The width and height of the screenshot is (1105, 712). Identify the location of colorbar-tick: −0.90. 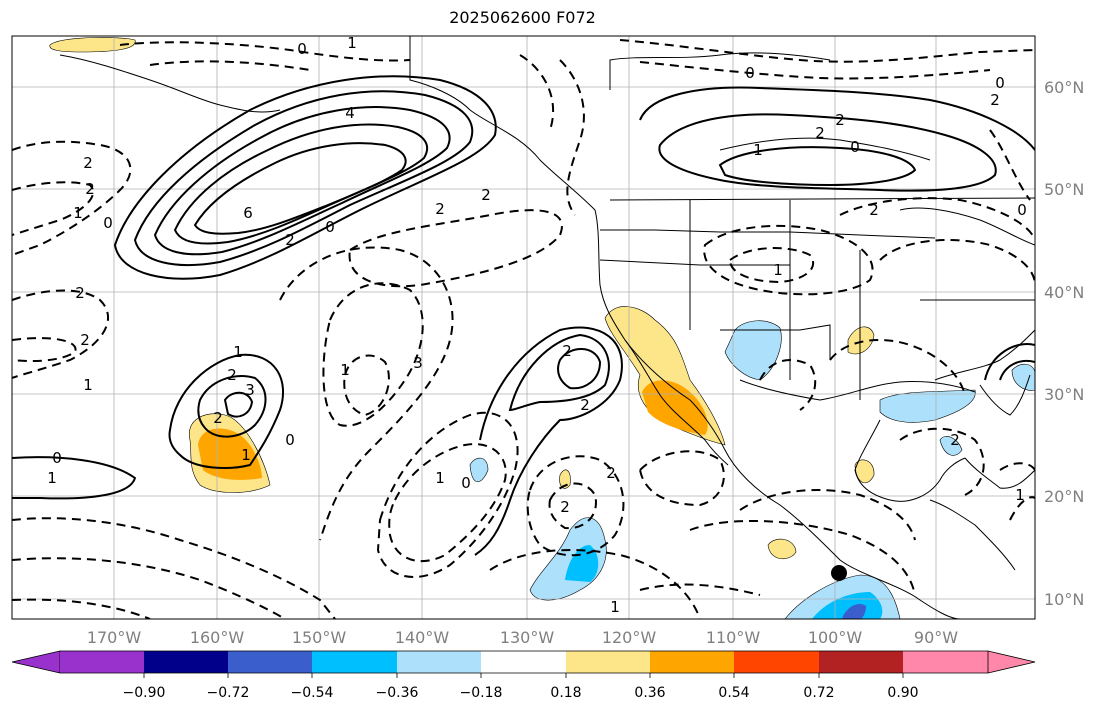
(144, 693).